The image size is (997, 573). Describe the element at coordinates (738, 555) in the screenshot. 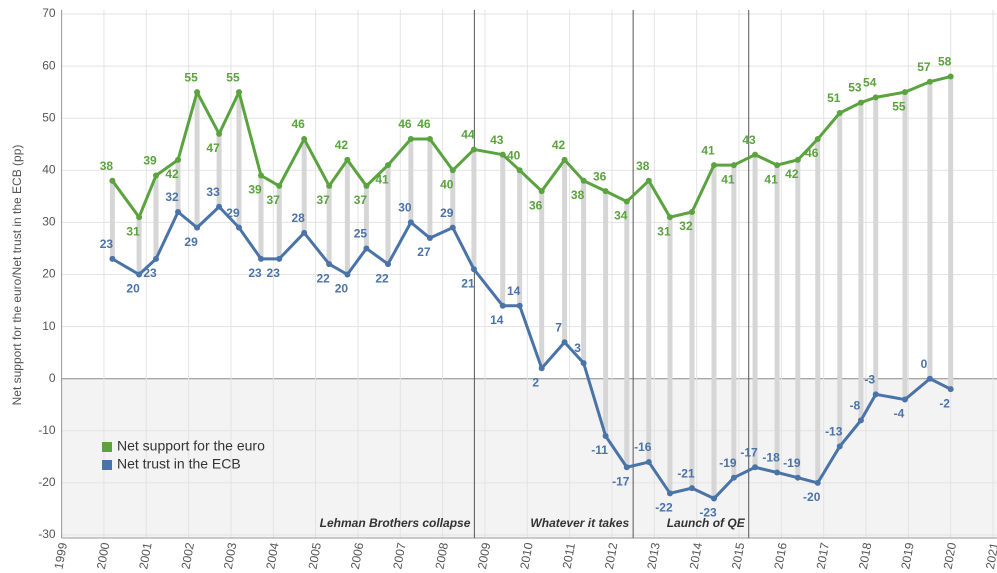

I see `x-tick-label: 2015` at that location.